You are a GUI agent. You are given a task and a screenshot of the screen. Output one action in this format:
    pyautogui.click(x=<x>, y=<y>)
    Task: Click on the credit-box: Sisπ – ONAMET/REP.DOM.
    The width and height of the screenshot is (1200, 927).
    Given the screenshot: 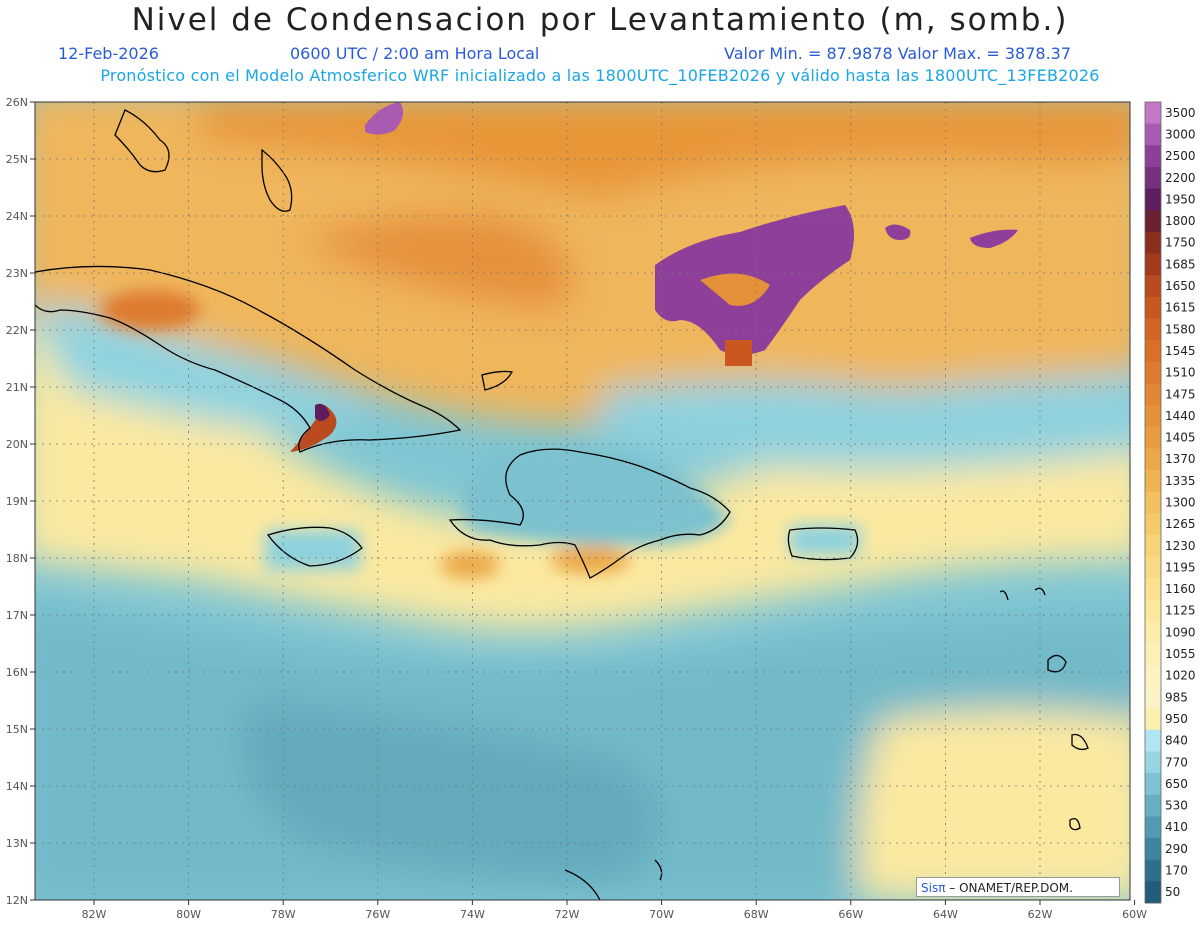 What is the action you would take?
    pyautogui.click(x=1018, y=887)
    